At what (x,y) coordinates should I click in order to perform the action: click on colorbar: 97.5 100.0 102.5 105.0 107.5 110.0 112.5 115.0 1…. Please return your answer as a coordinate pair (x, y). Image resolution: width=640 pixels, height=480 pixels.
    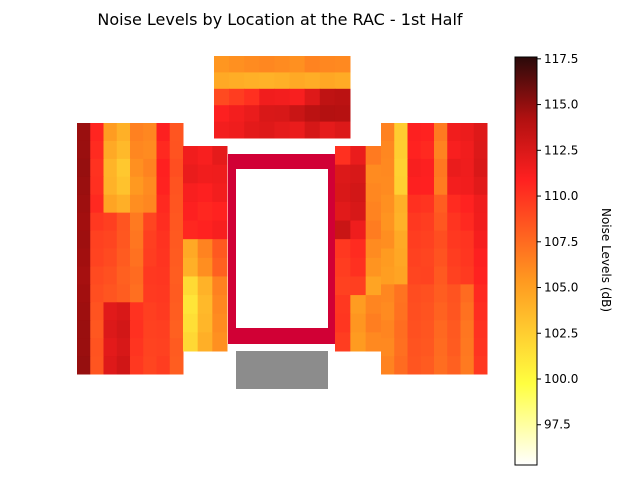
    Looking at the image, I should click on (563, 259).